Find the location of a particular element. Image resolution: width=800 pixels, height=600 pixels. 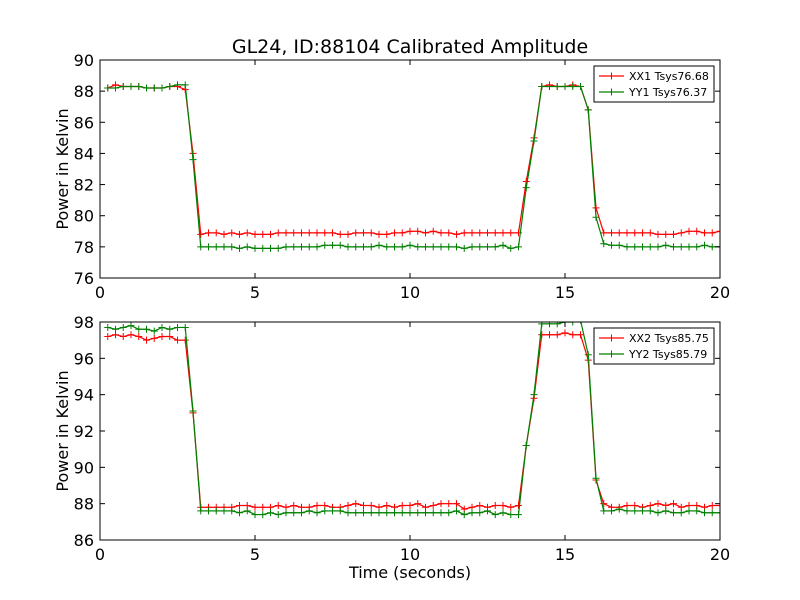

y-axis-label: Power in Kelvin is located at coordinates (62, 168).